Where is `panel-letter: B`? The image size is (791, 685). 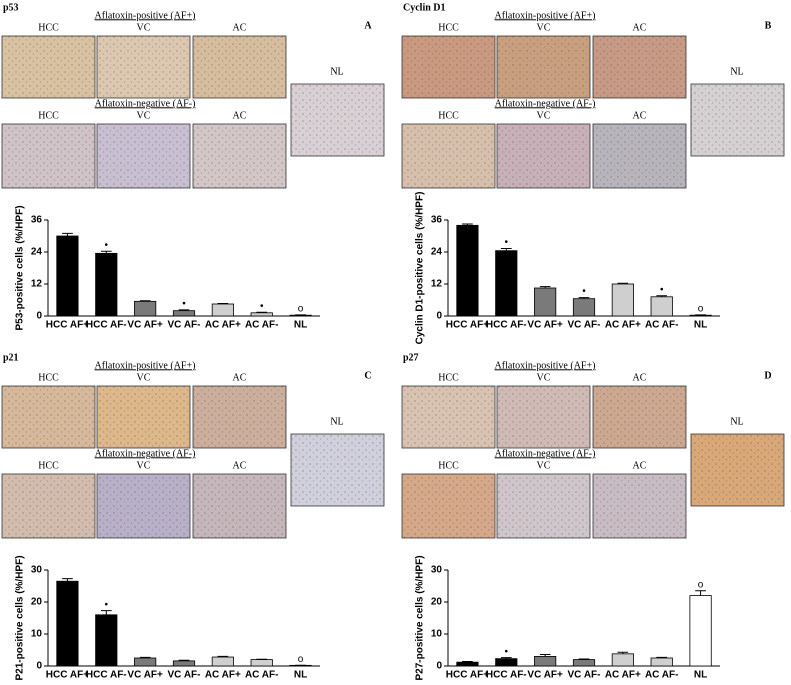 panel-letter: B is located at coordinates (768, 25).